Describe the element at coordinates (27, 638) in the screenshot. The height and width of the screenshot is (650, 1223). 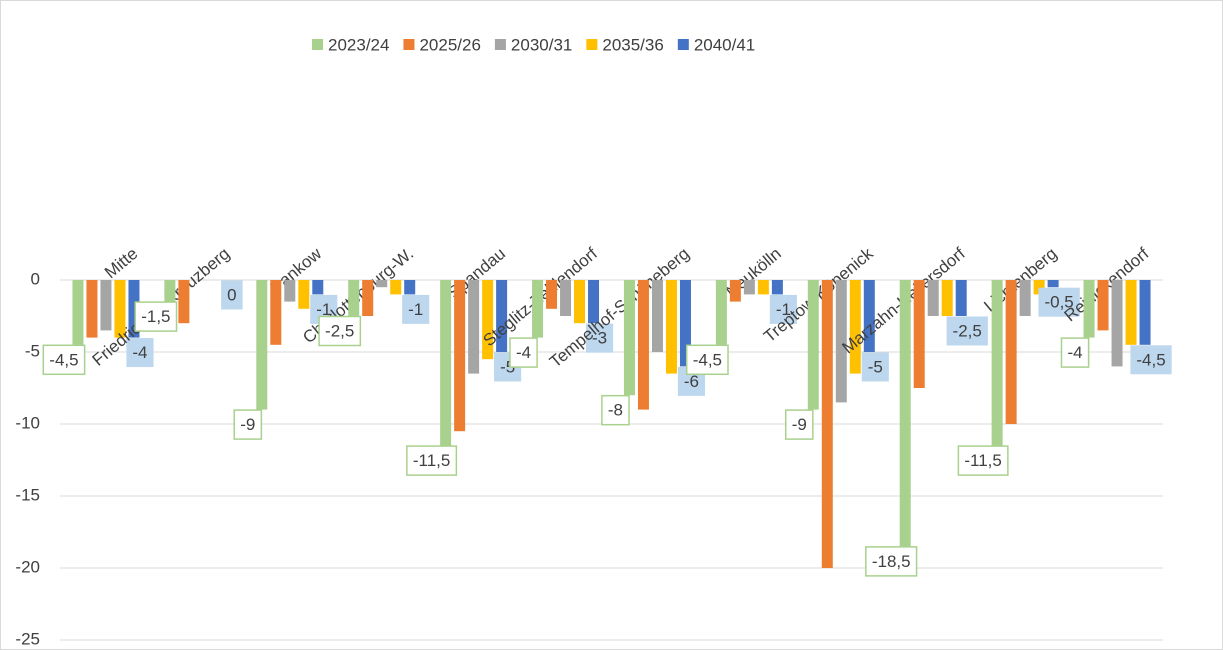
I see `y-tick-label: -25` at that location.